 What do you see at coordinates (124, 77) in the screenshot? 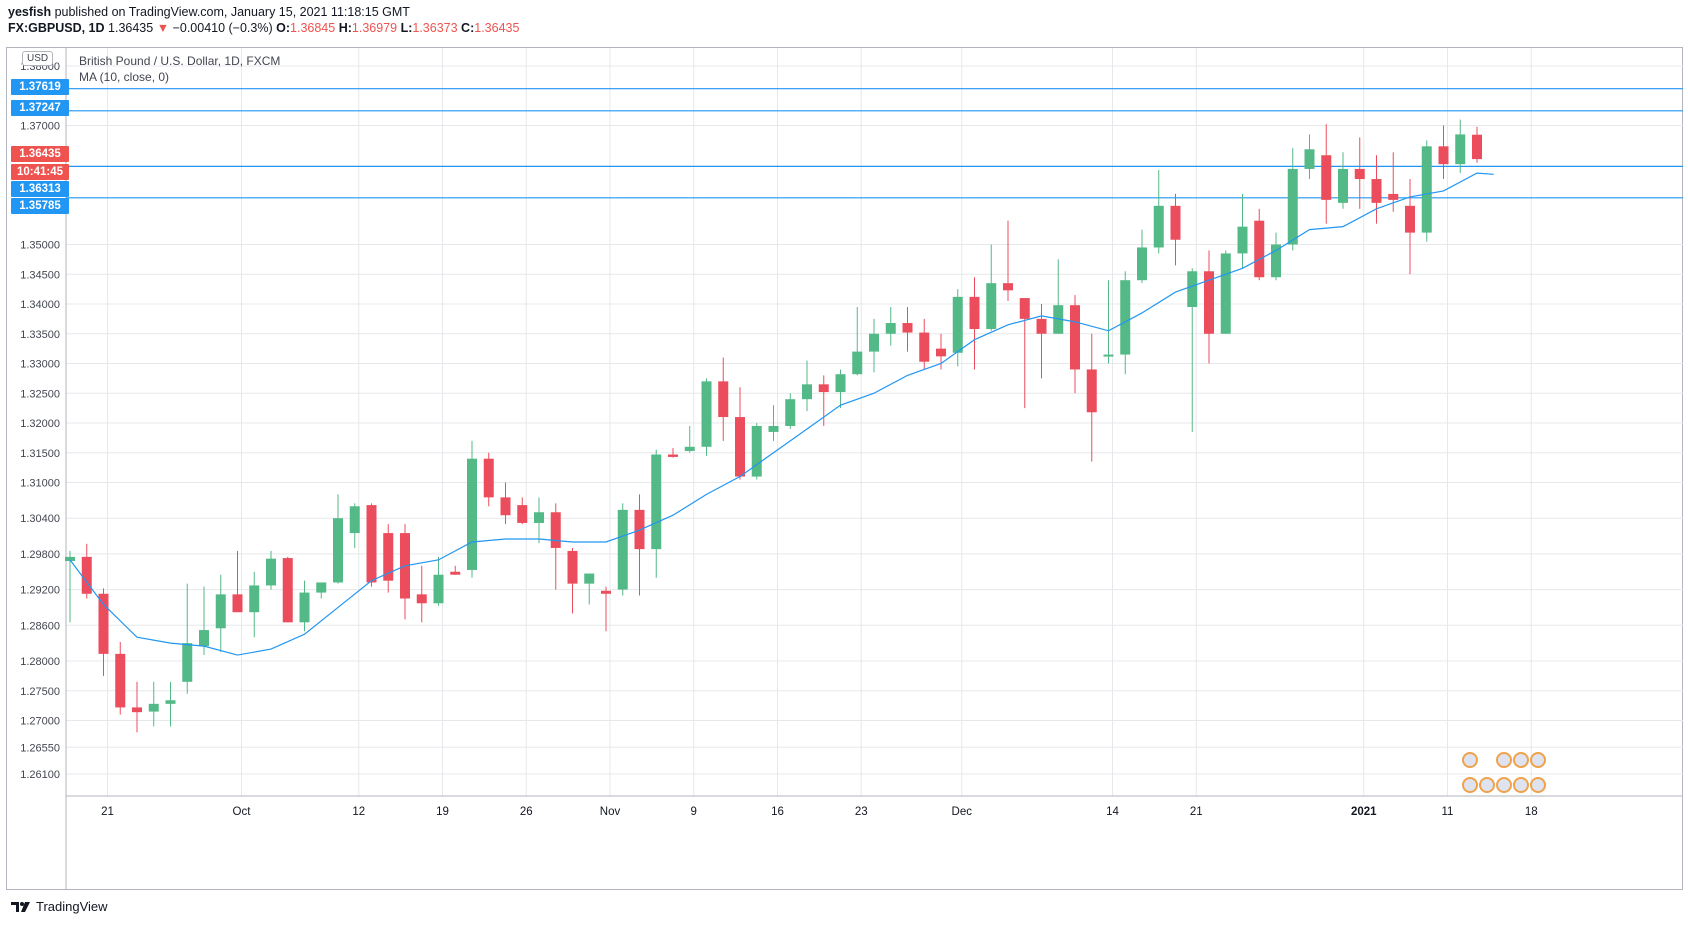
I see `legend-indicator: MA (10, close, 0)` at bounding box center [124, 77].